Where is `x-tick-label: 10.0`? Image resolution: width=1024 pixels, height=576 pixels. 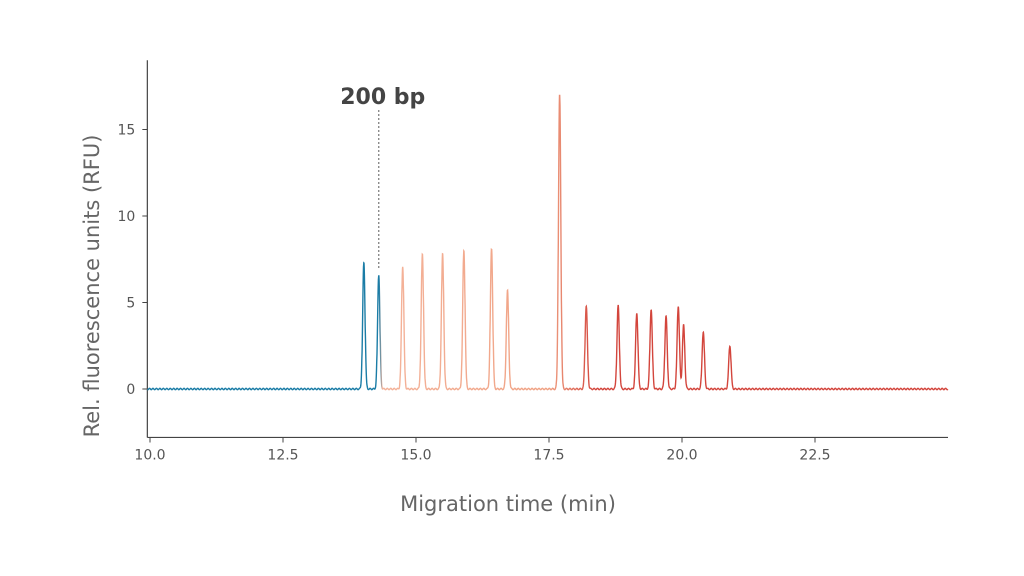 x-tick-label: 10.0 is located at coordinates (149, 455).